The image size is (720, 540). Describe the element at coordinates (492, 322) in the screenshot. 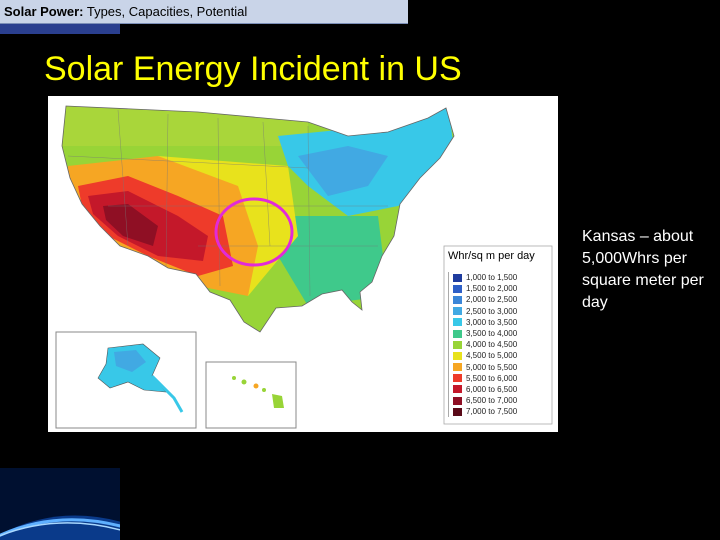

I see `legend-label: 3,000 to 3,500` at that location.